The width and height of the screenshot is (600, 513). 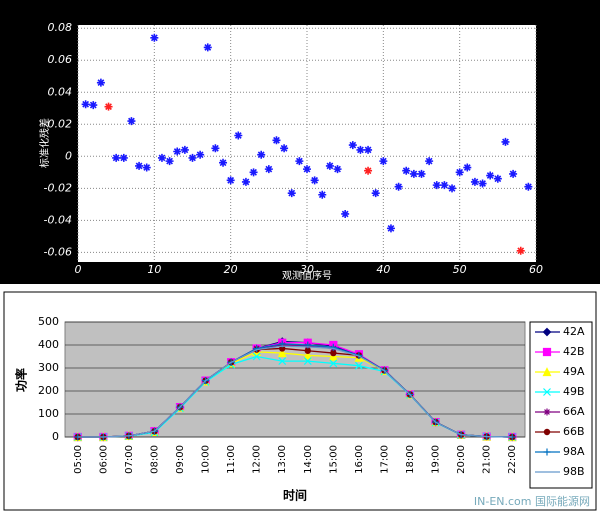 What do you see at coordinates (295, 391) in the screenshot?
I see `series-line` at bounding box center [295, 391].